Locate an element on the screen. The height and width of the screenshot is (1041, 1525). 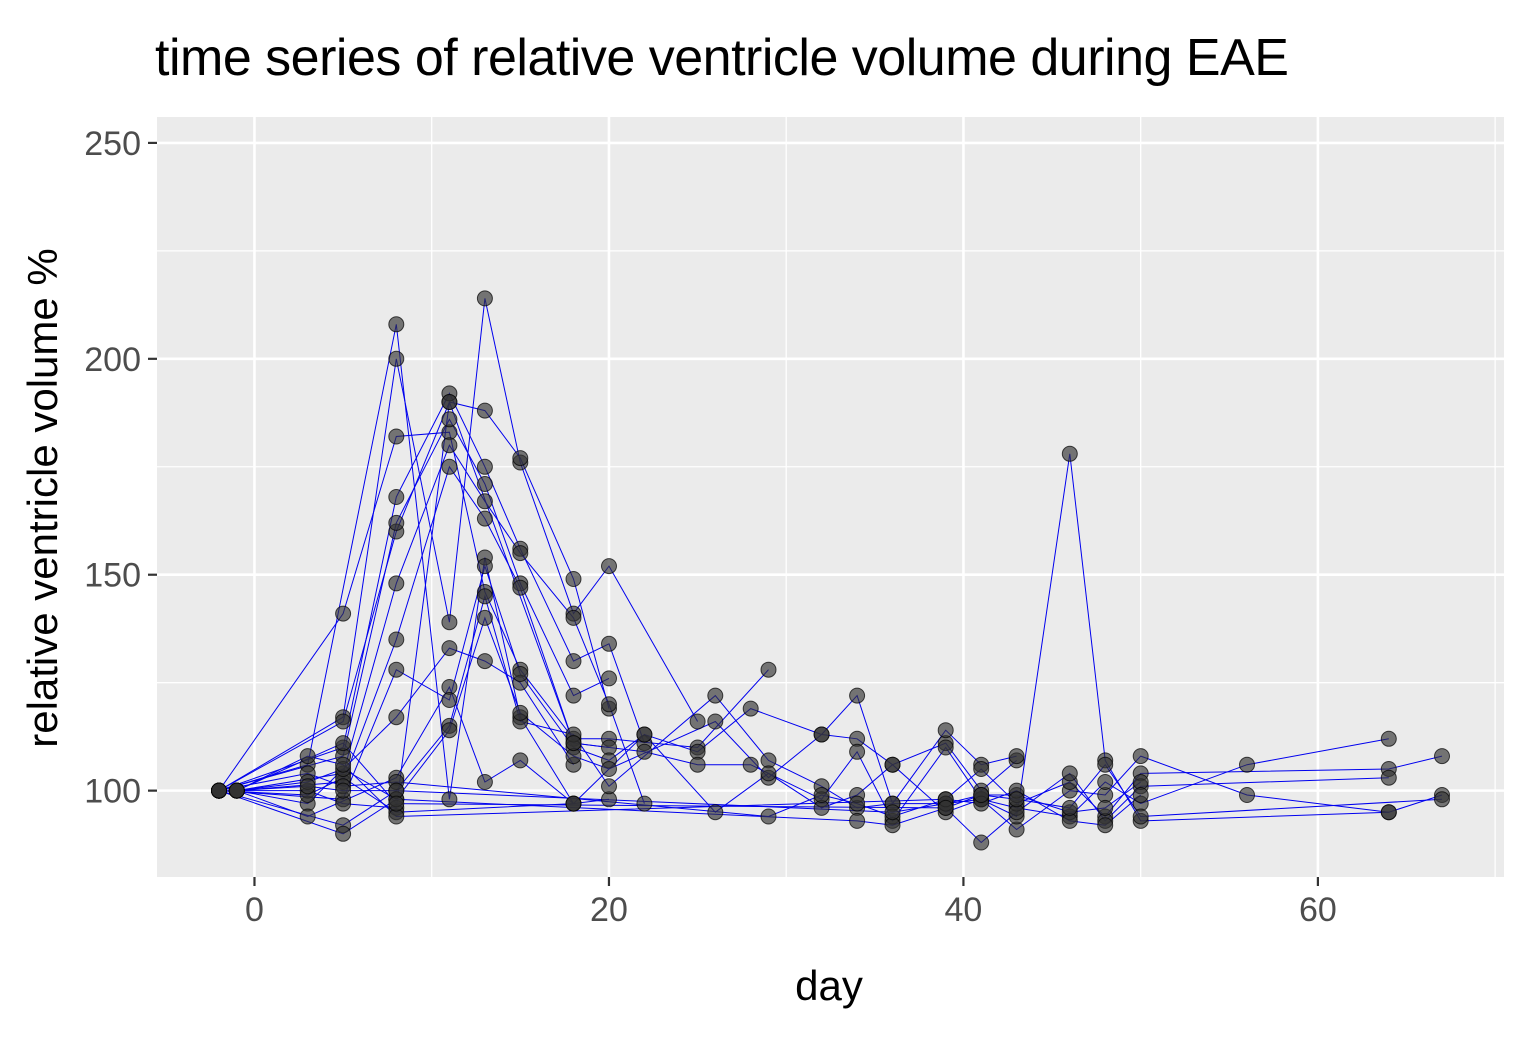
series-line-s2 is located at coordinates (414, 564).